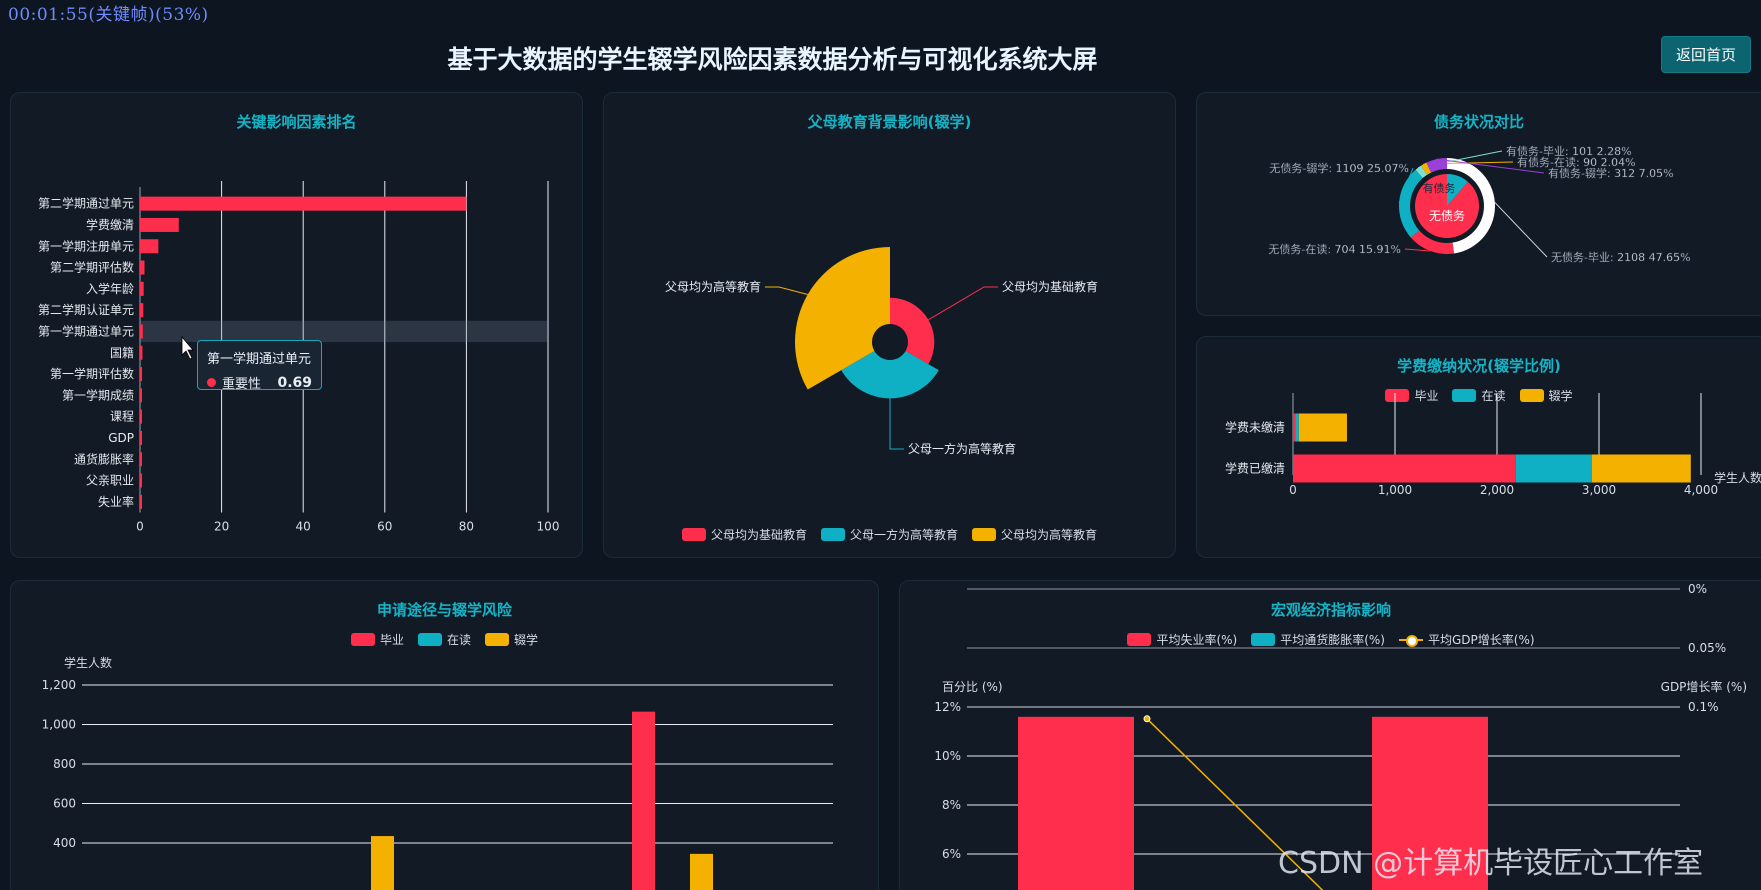  I want to click on y-tick-label: 父亲职业, so click(110, 481).